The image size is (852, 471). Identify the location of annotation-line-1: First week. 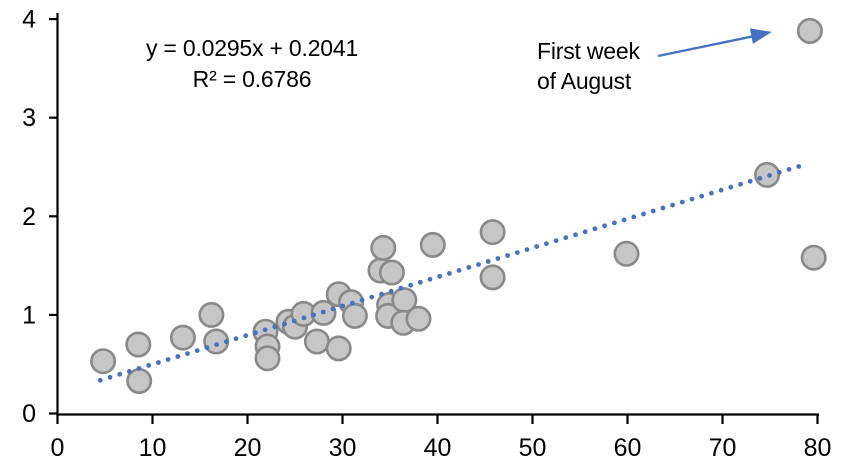
(588, 51).